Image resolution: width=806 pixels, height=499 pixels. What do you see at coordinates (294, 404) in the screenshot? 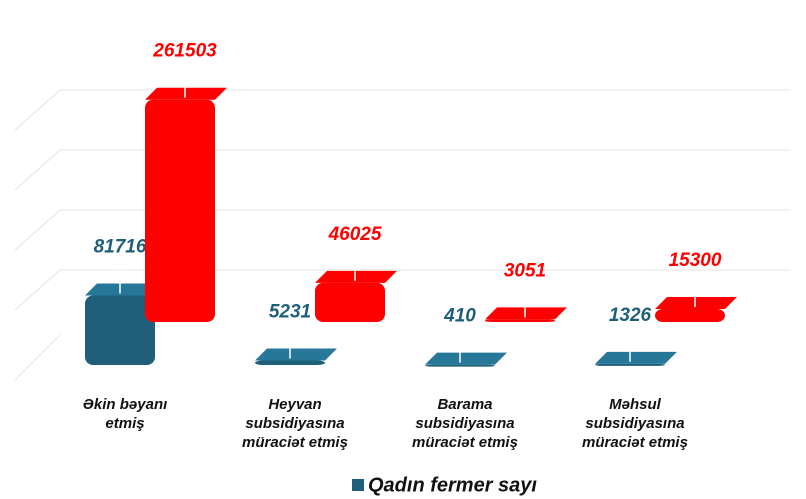
I see `x-tick-label: Heyvan` at bounding box center [294, 404].